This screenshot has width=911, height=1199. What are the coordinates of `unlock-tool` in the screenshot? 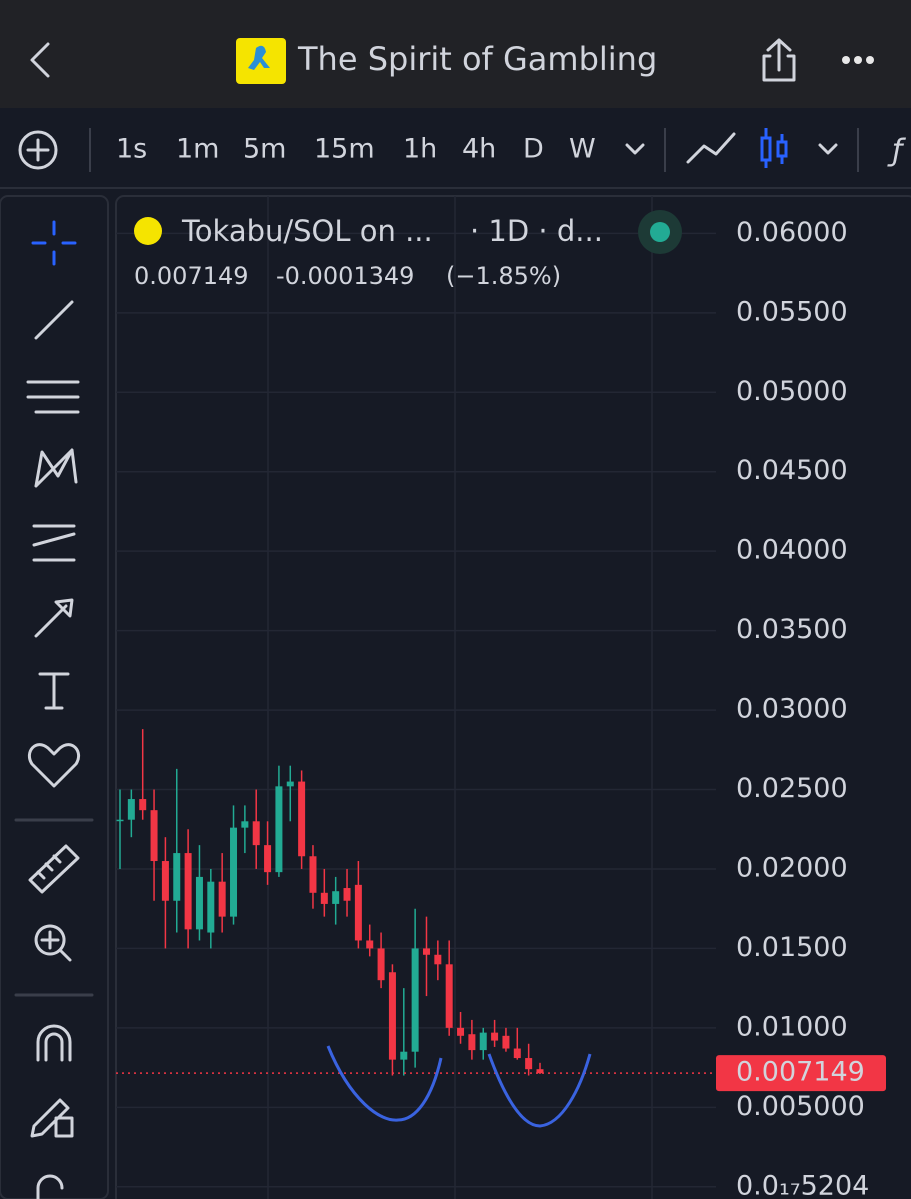 It's located at (50, 1186).